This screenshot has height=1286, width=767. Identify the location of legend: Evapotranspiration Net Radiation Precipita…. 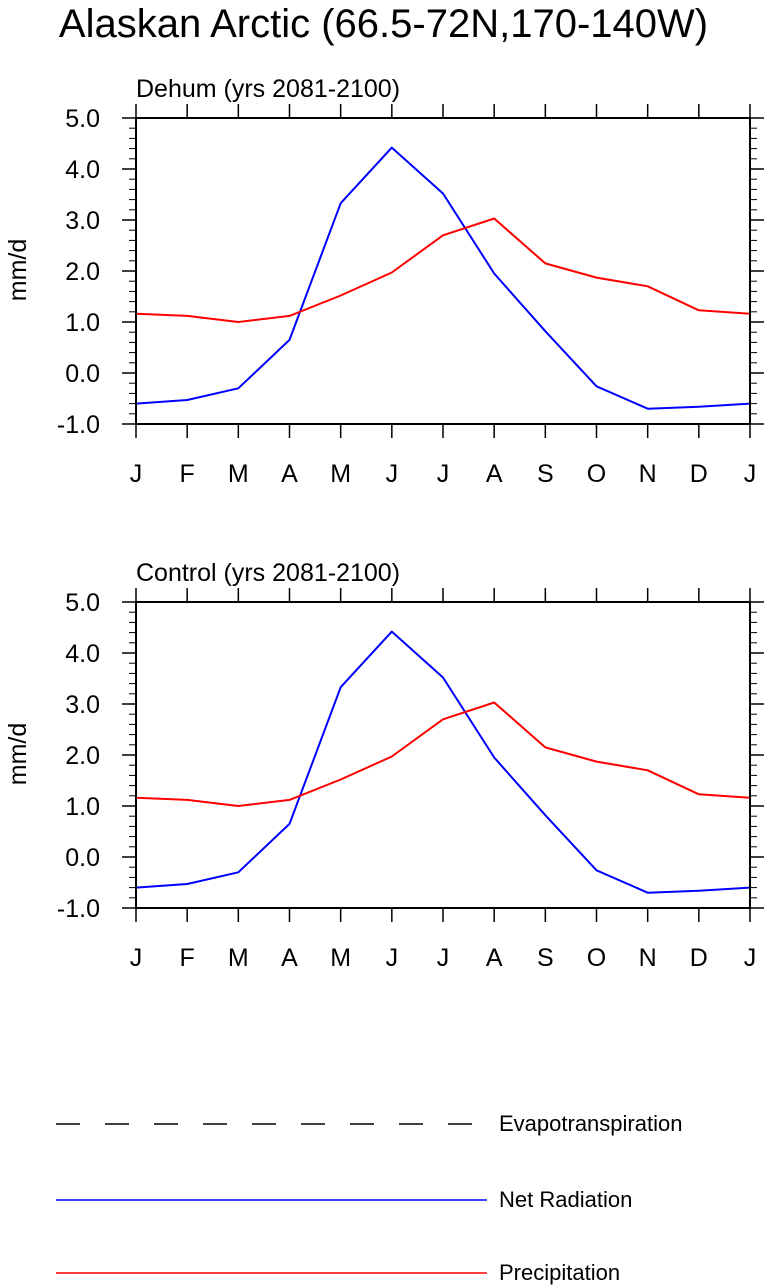
(369, 1198).